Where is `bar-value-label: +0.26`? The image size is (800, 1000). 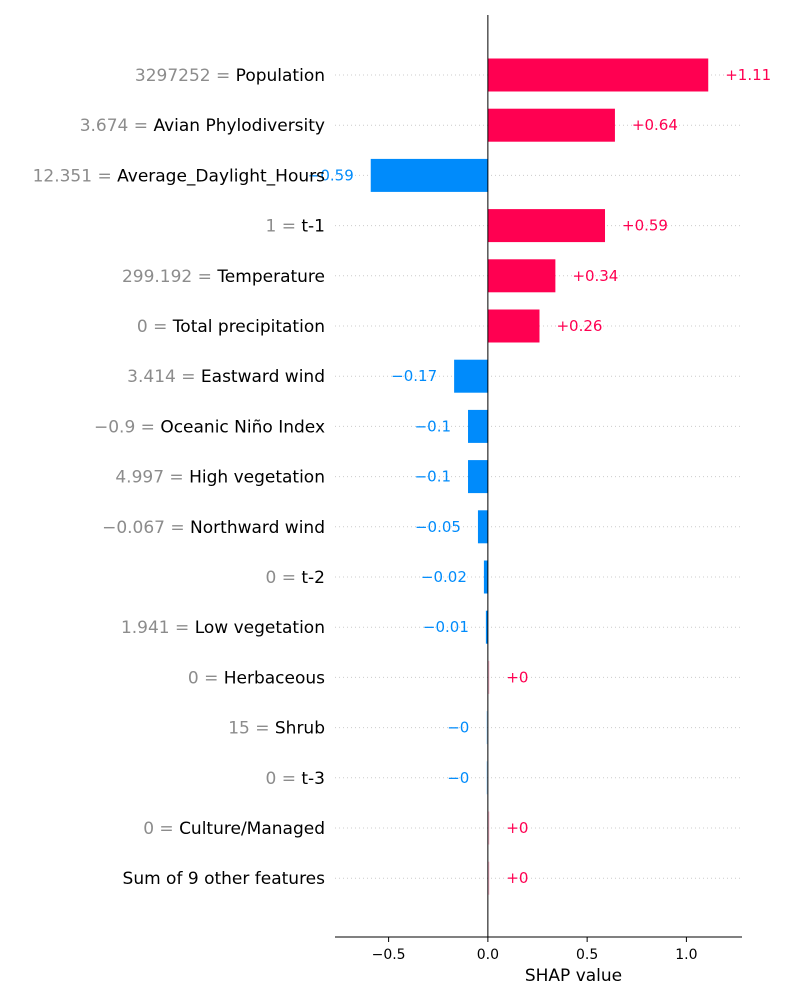 bar-value-label: +0.26 is located at coordinates (579, 326).